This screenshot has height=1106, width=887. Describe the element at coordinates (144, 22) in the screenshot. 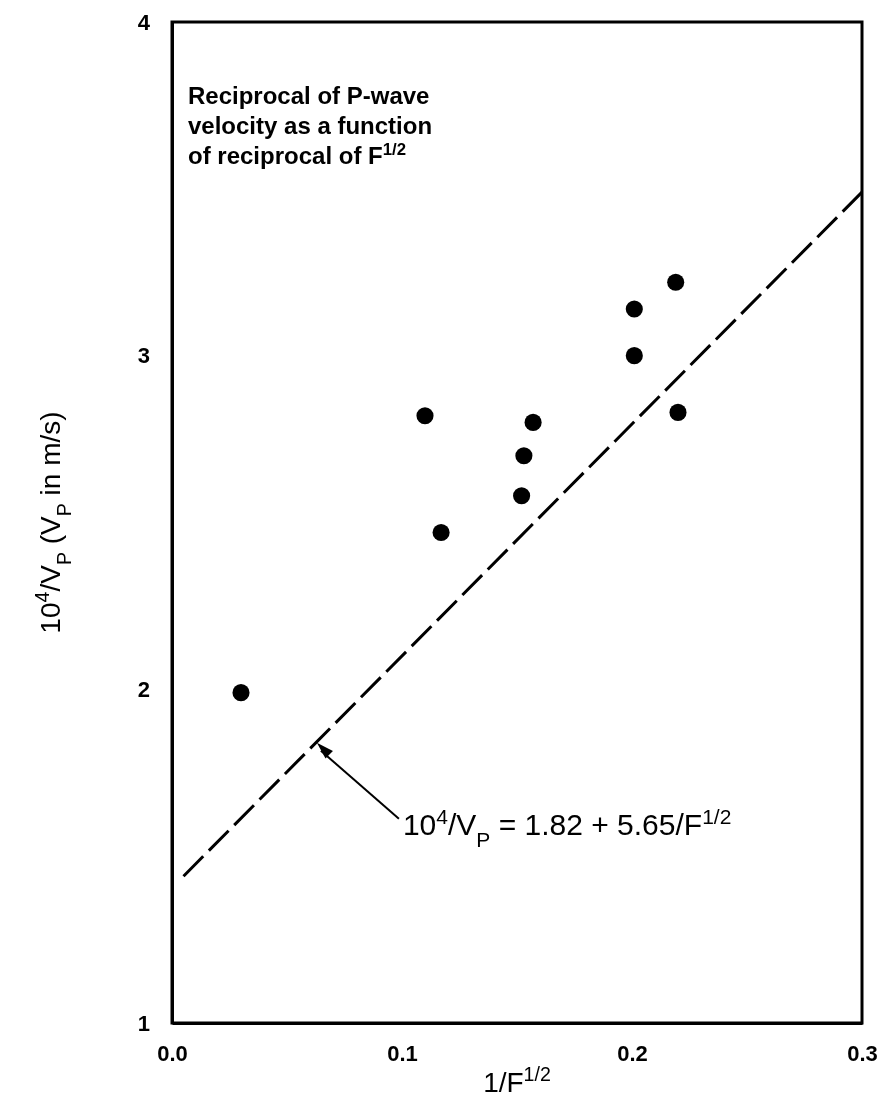

I see `y-tick-label: 4` at that location.